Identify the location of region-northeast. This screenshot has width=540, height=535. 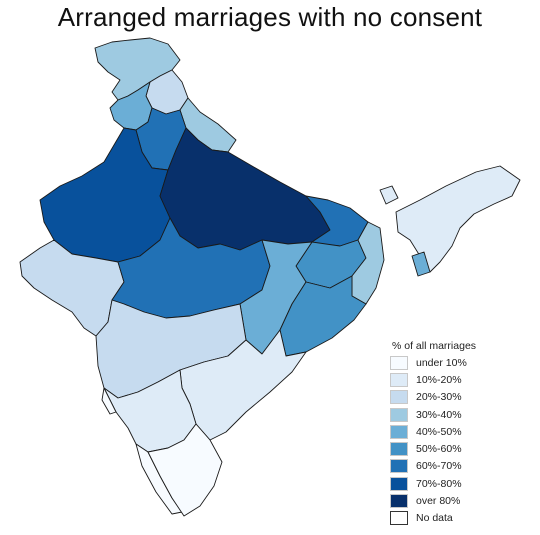
(458, 219).